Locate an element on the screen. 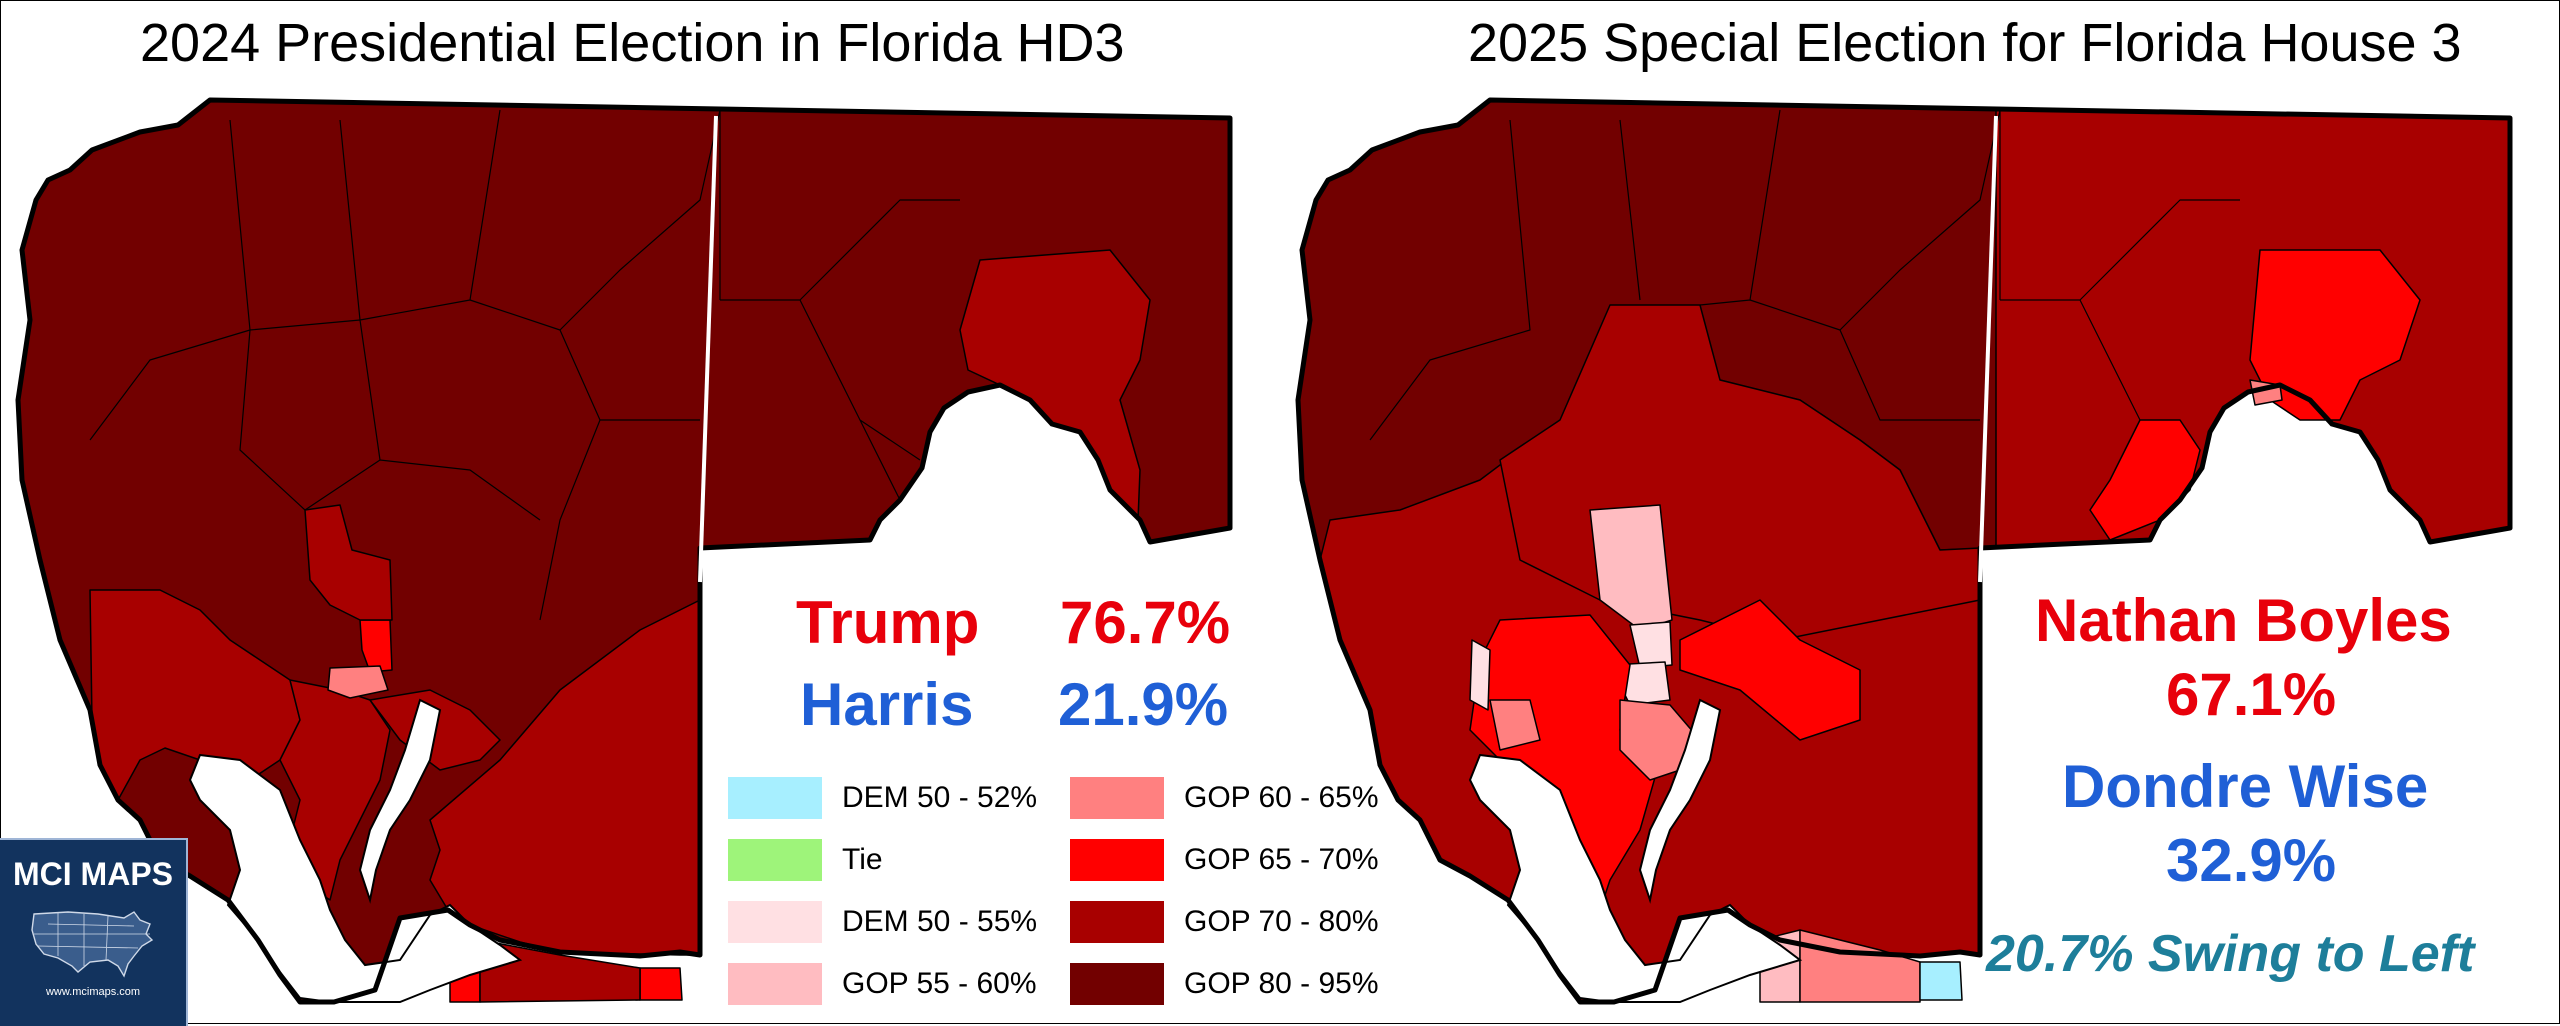  legend-item: GOP 80 - 95% is located at coordinates (1224, 984).